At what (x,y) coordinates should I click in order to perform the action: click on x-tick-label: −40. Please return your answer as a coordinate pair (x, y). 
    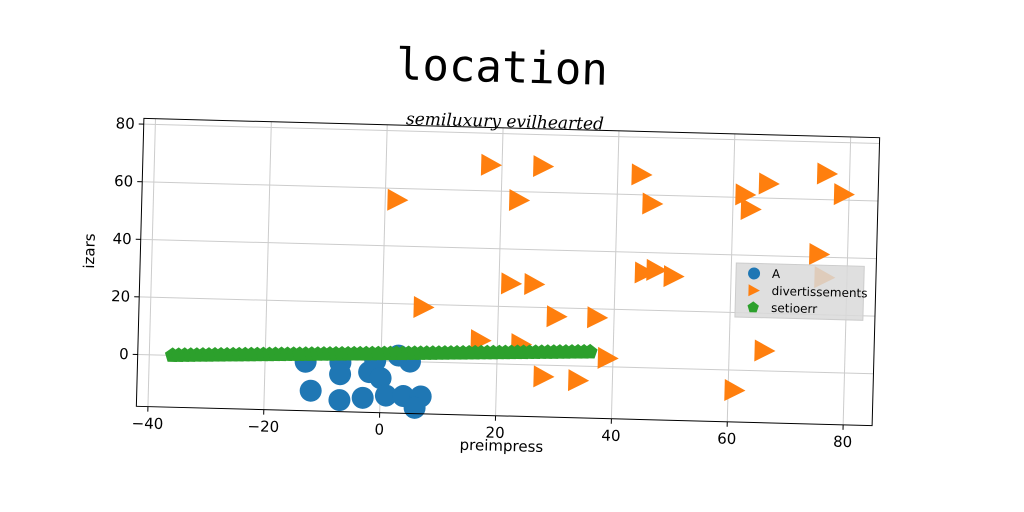
    Looking at the image, I should click on (147, 423).